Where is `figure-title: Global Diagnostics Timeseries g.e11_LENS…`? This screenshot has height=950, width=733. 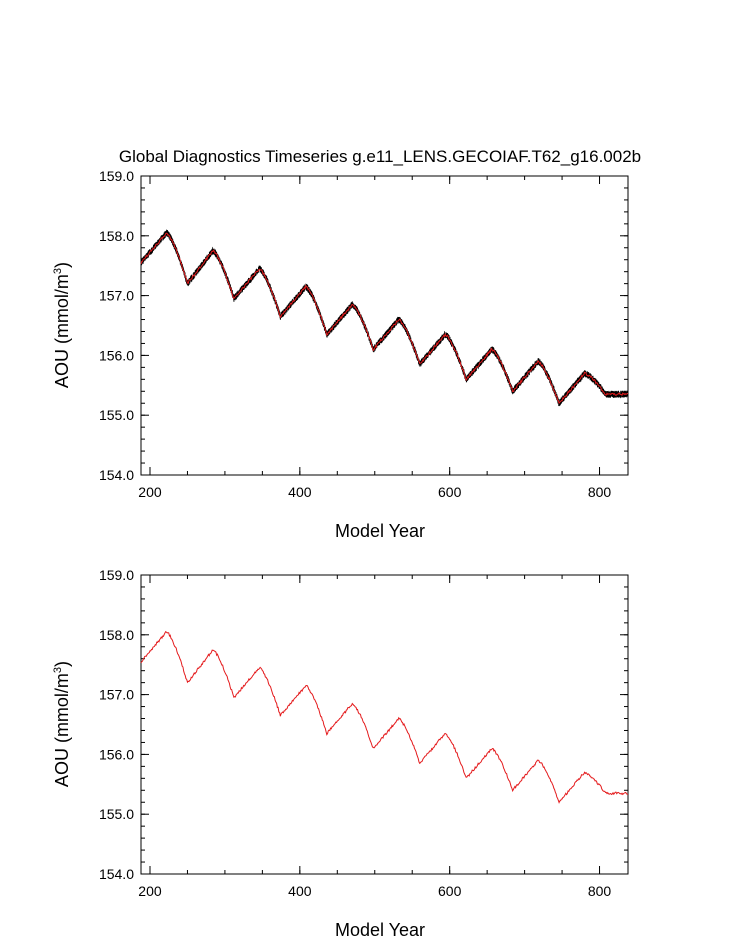 figure-title: Global Diagnostics Timeseries g.e11_LENS… is located at coordinates (380, 156).